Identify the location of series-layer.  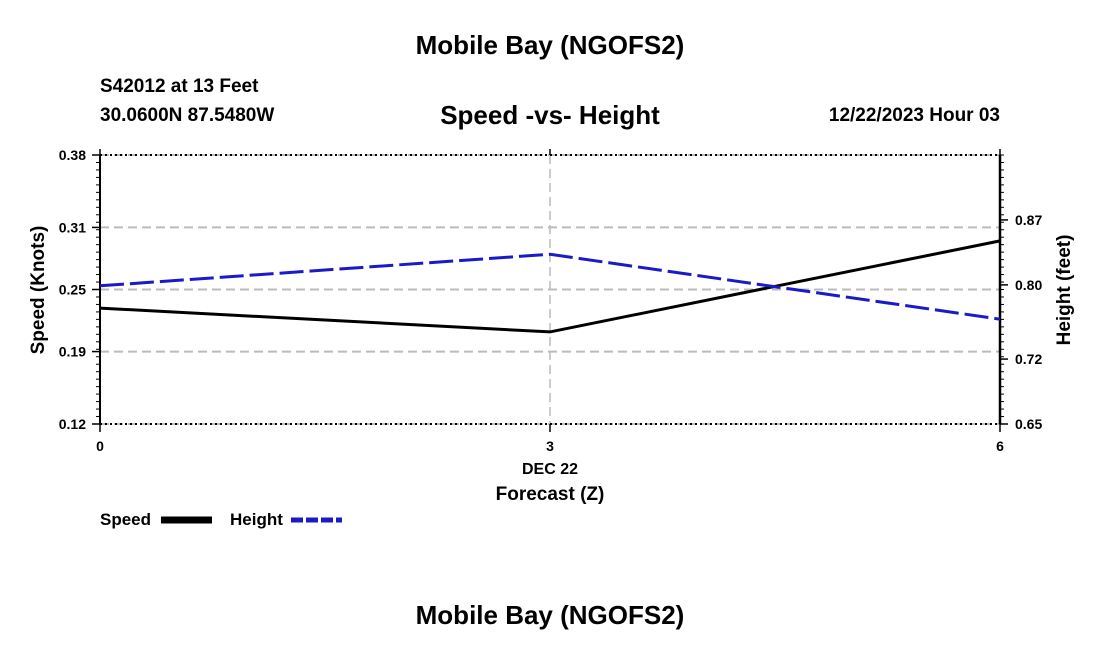
(550, 286).